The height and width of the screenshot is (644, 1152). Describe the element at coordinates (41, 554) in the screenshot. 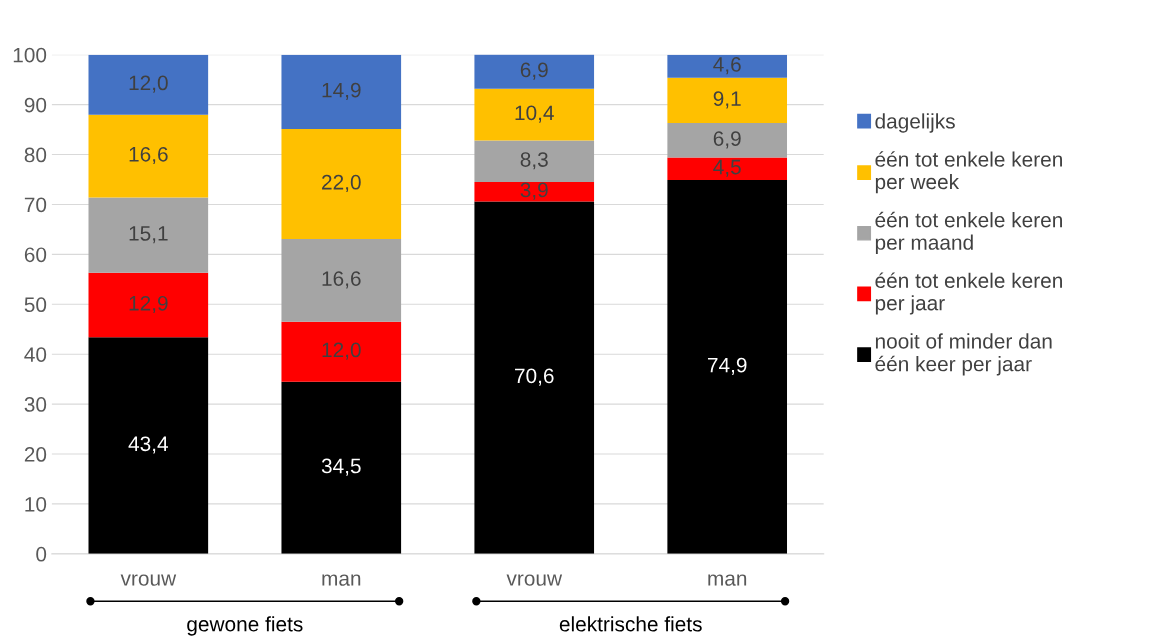

I see `y-tick-label: 0` at that location.